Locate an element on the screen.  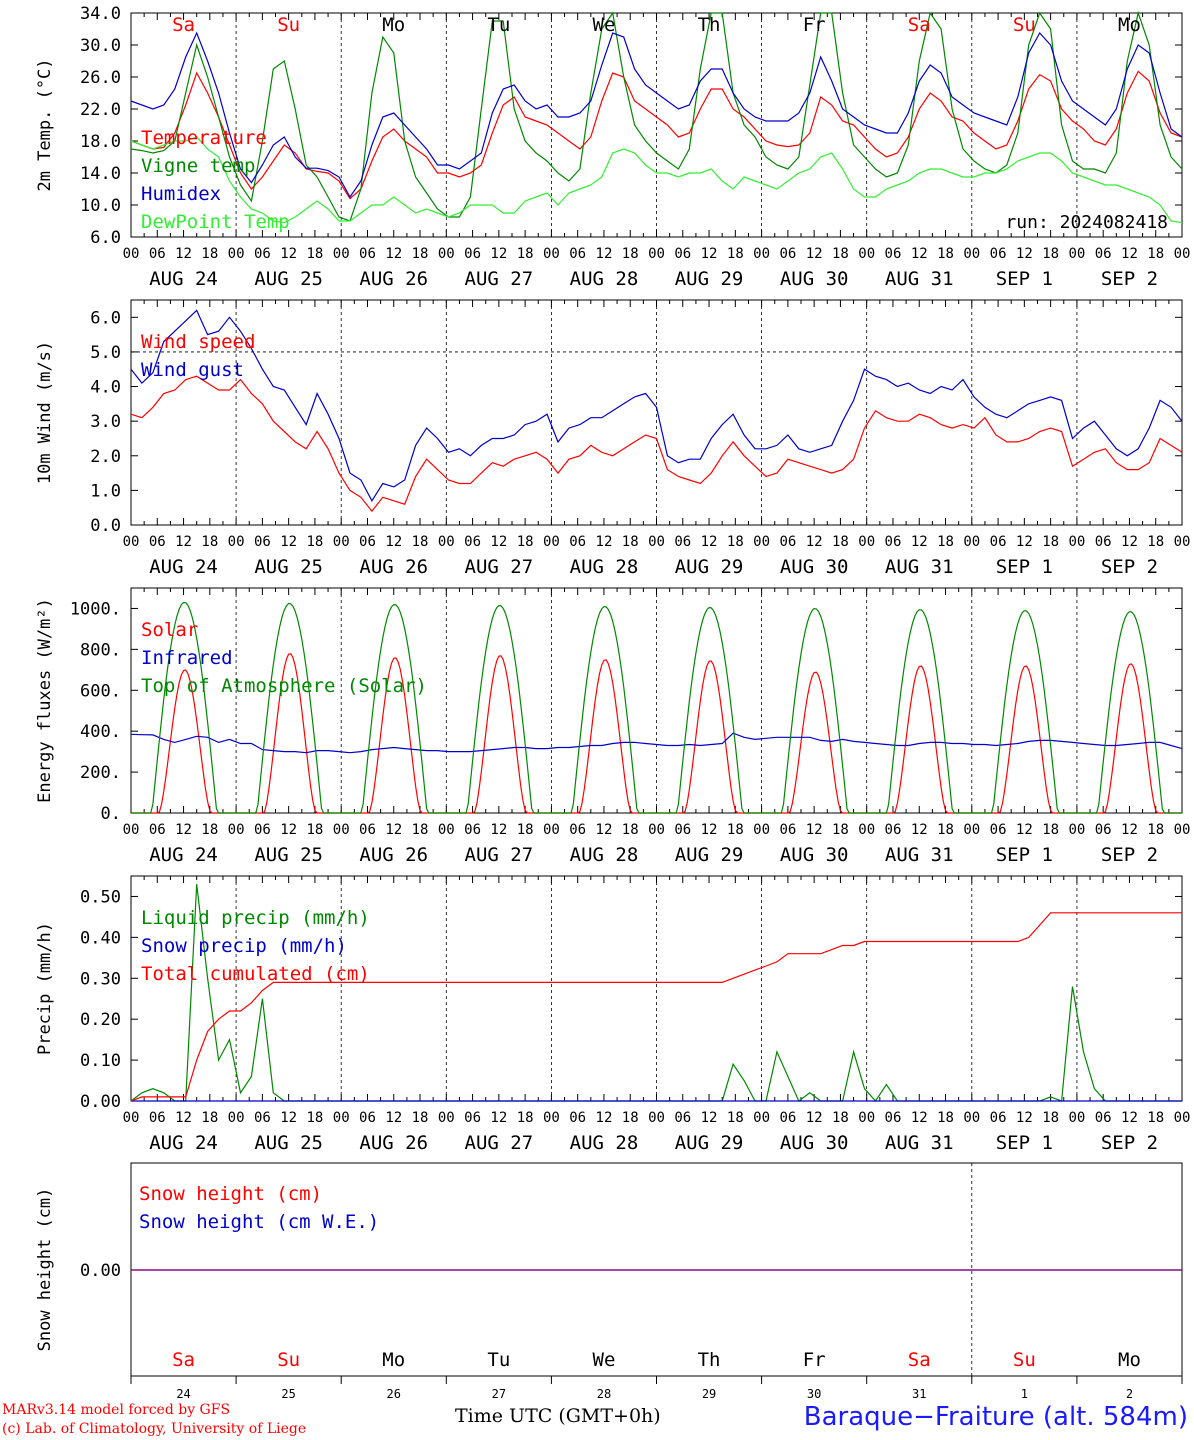
weekday-label: Mo is located at coordinates (1129, 1360).